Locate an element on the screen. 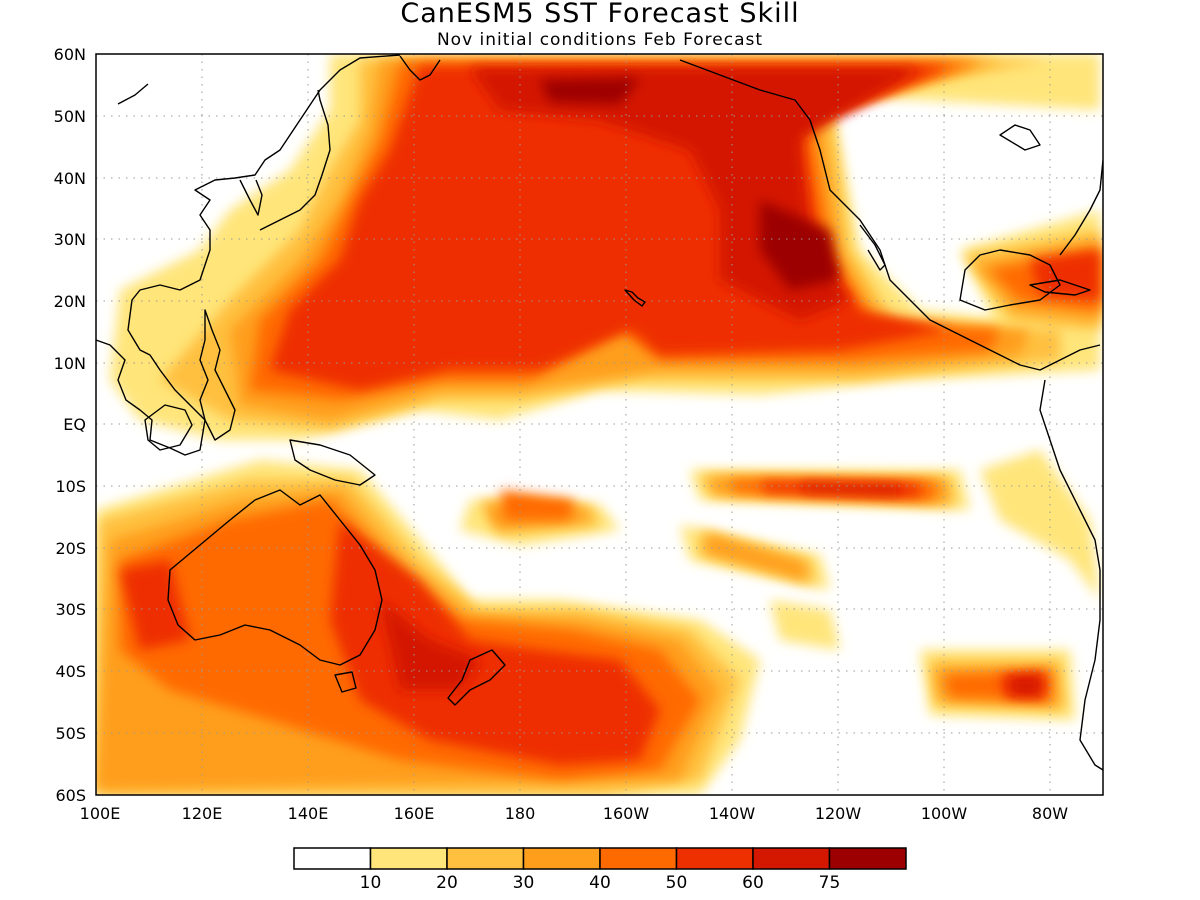  coast-asia is located at coordinates (248, 255).